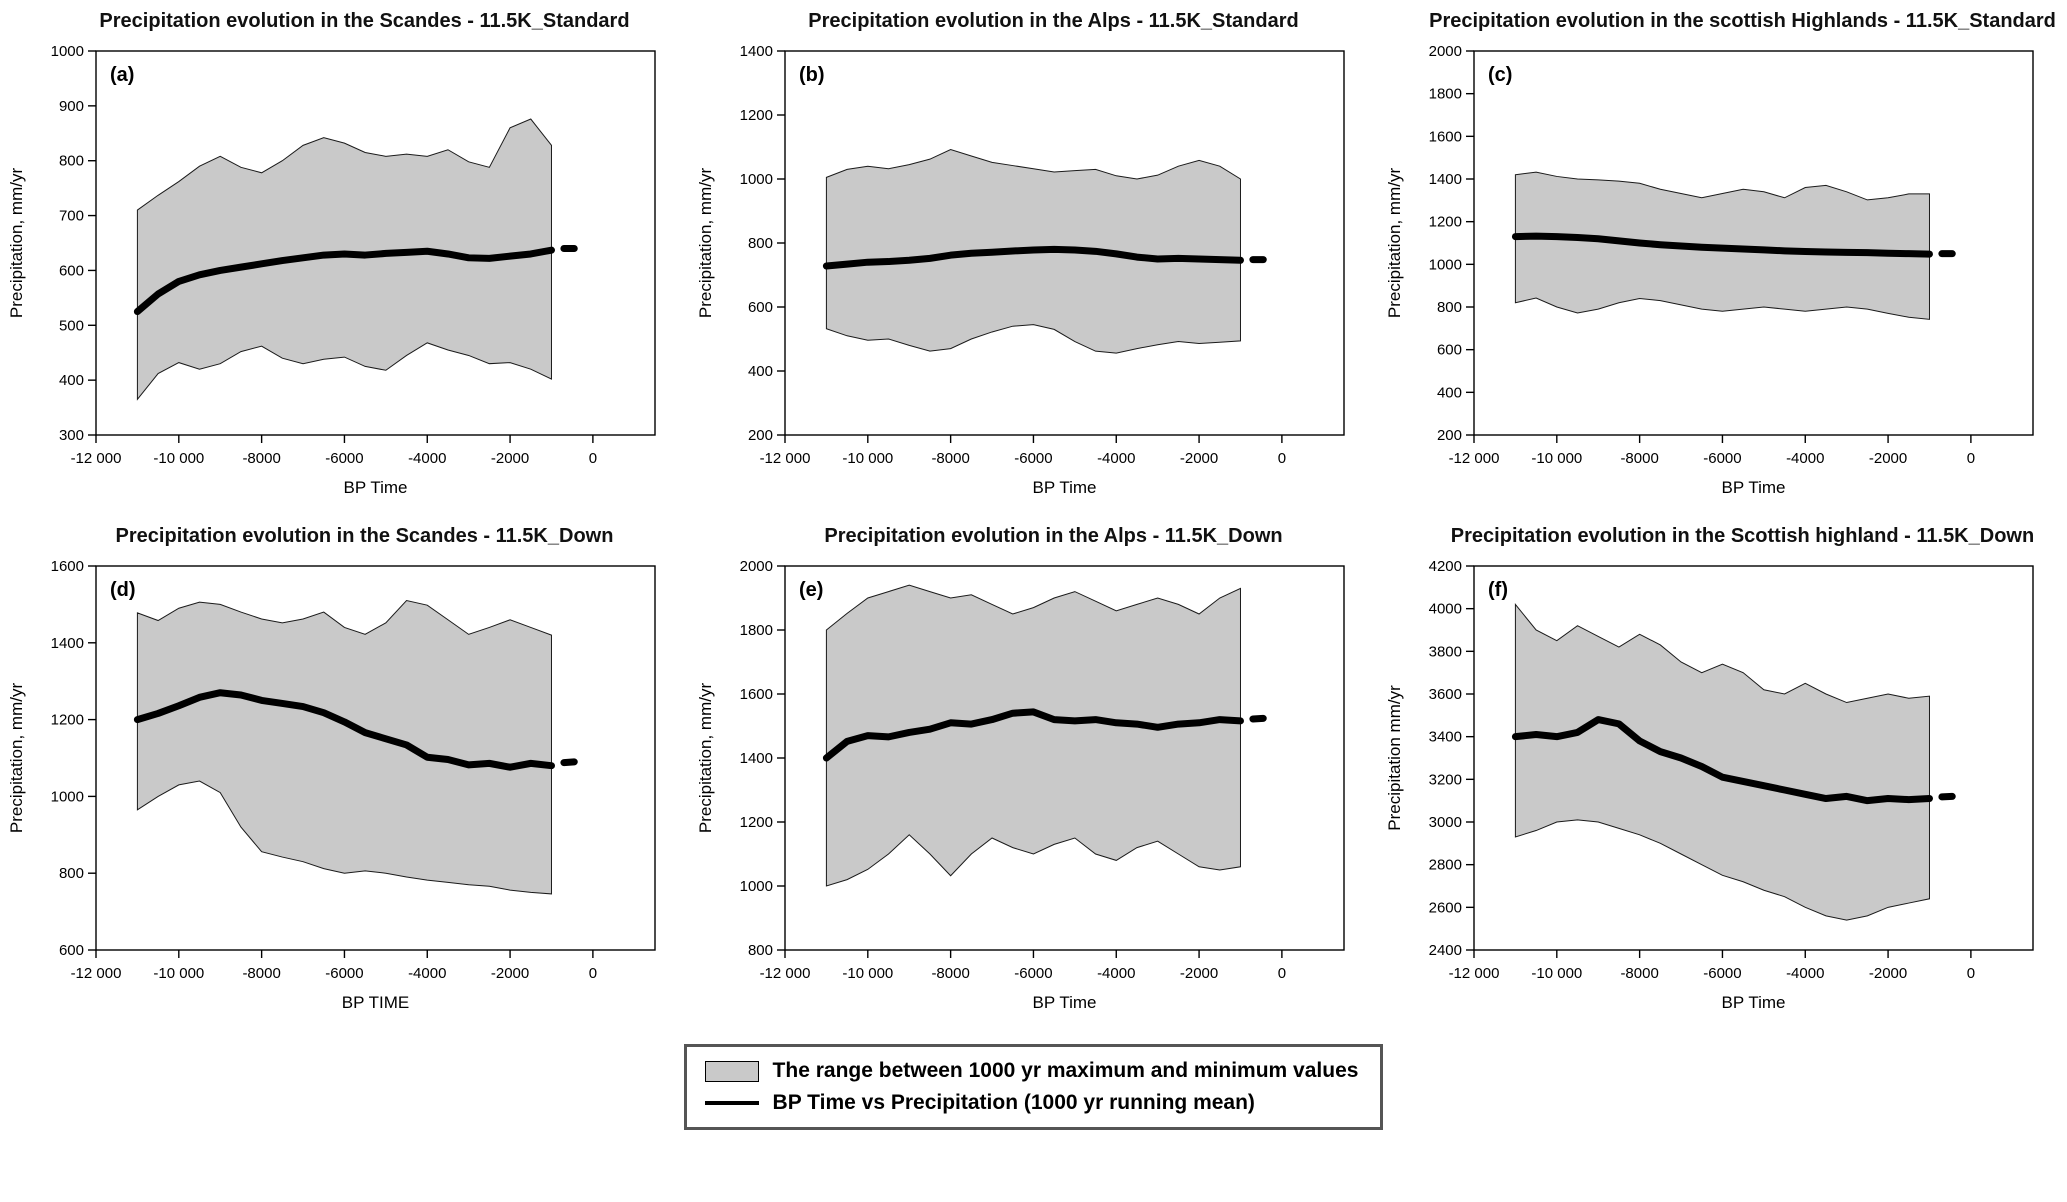 This screenshot has width=2067, height=1202. I want to click on y-tick-label: 2800, so click(1445, 865).